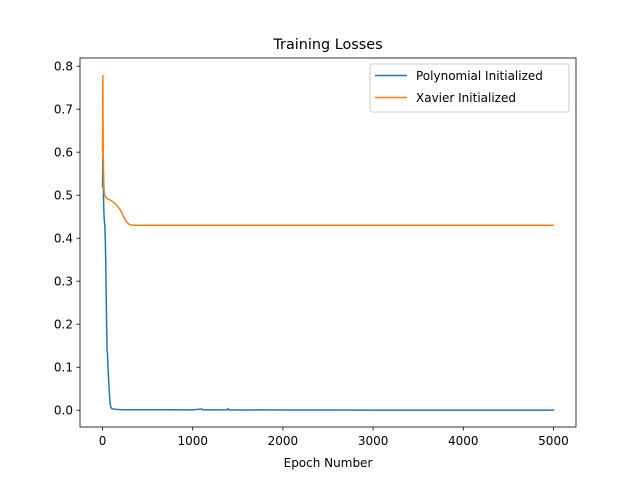  I want to click on y-tick-label: 0.7, so click(63, 109).